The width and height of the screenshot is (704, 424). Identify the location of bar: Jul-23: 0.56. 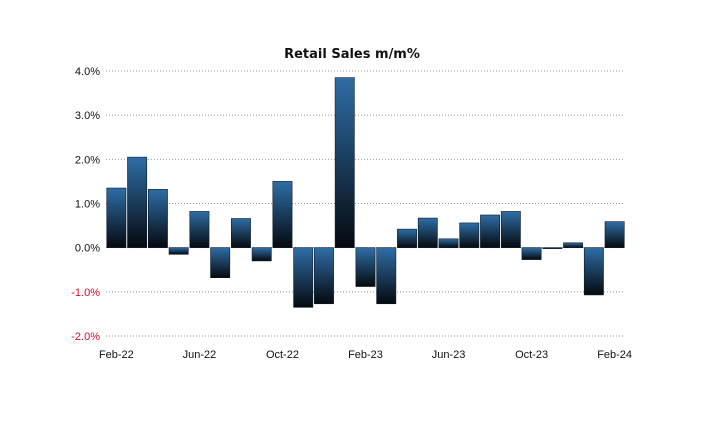
(469, 235).